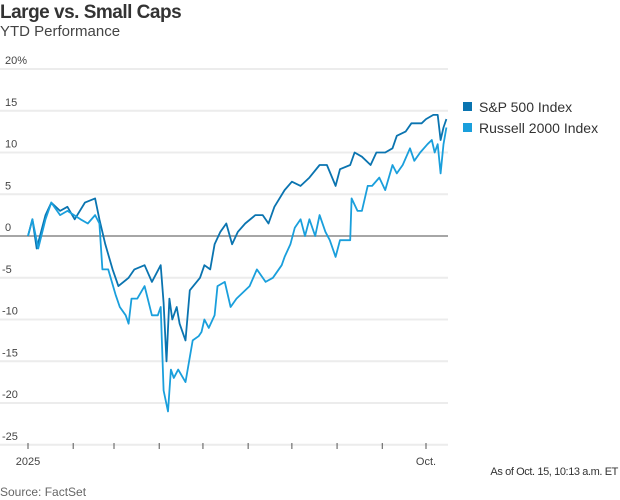  What do you see at coordinates (60, 31) in the screenshot?
I see `chart-subtitle: YTD Performance` at bounding box center [60, 31].